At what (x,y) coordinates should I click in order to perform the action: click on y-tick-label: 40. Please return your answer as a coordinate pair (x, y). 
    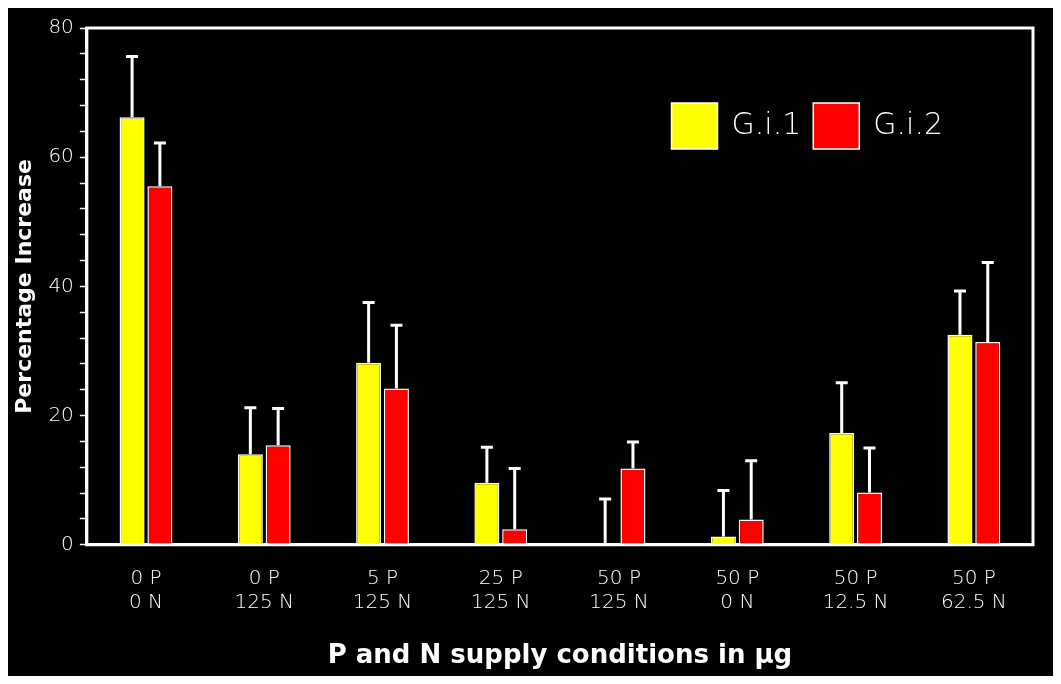
    Looking at the image, I should click on (61, 284).